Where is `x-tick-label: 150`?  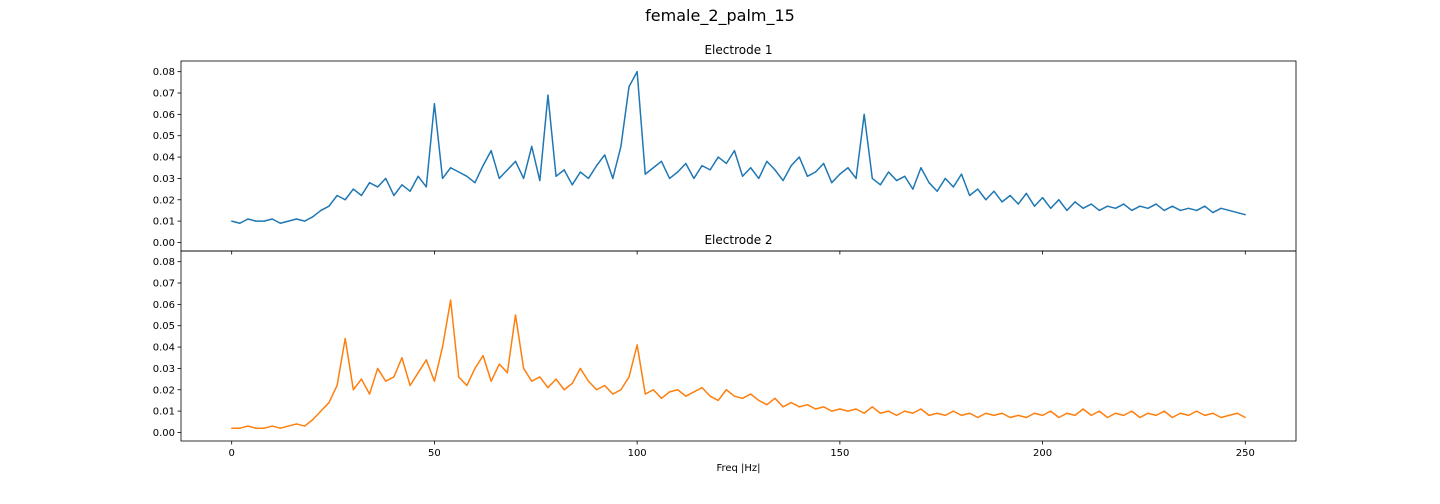 x-tick-label: 150 is located at coordinates (839, 453).